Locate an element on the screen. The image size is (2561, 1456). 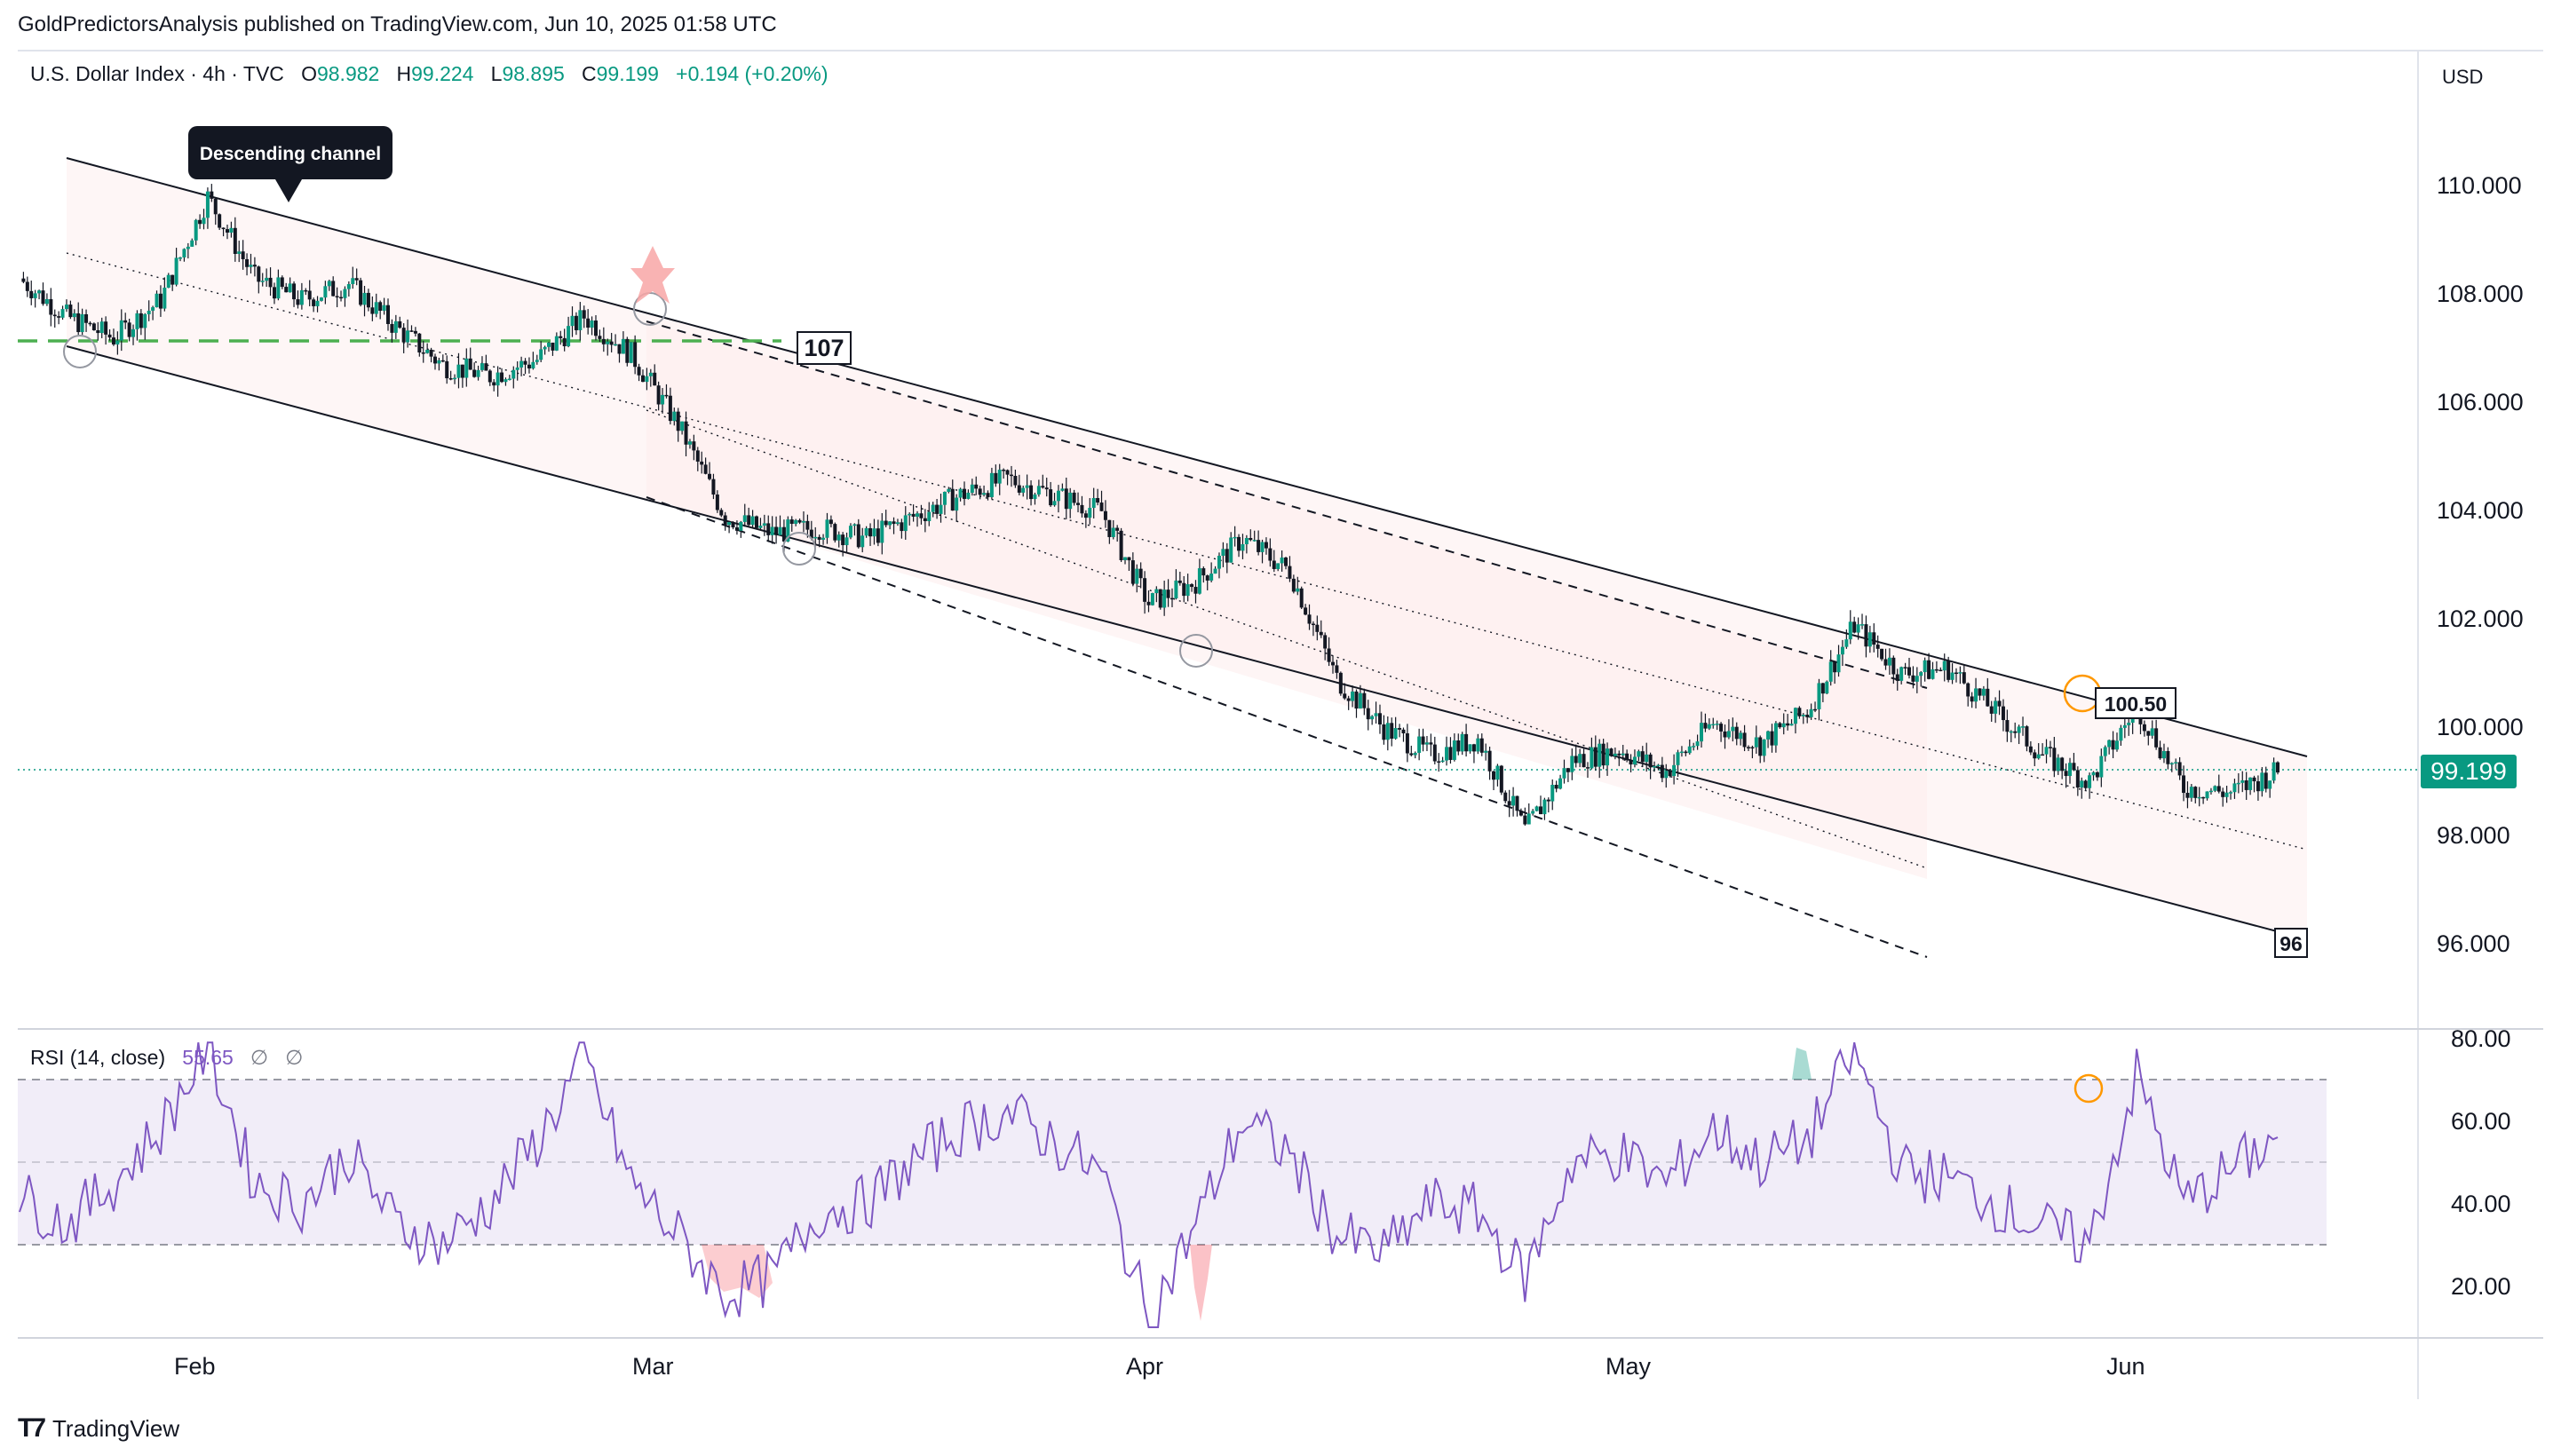
time-tick: Apr is located at coordinates (1145, 1366).